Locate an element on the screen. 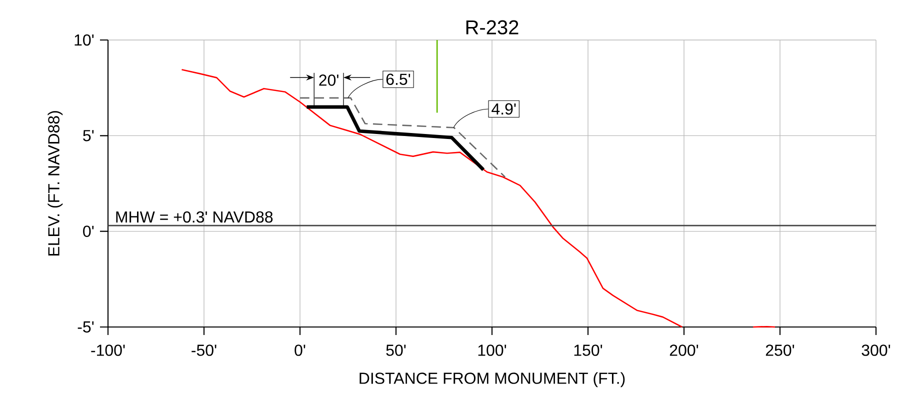  annotation: 4.9' is located at coordinates (504, 109).